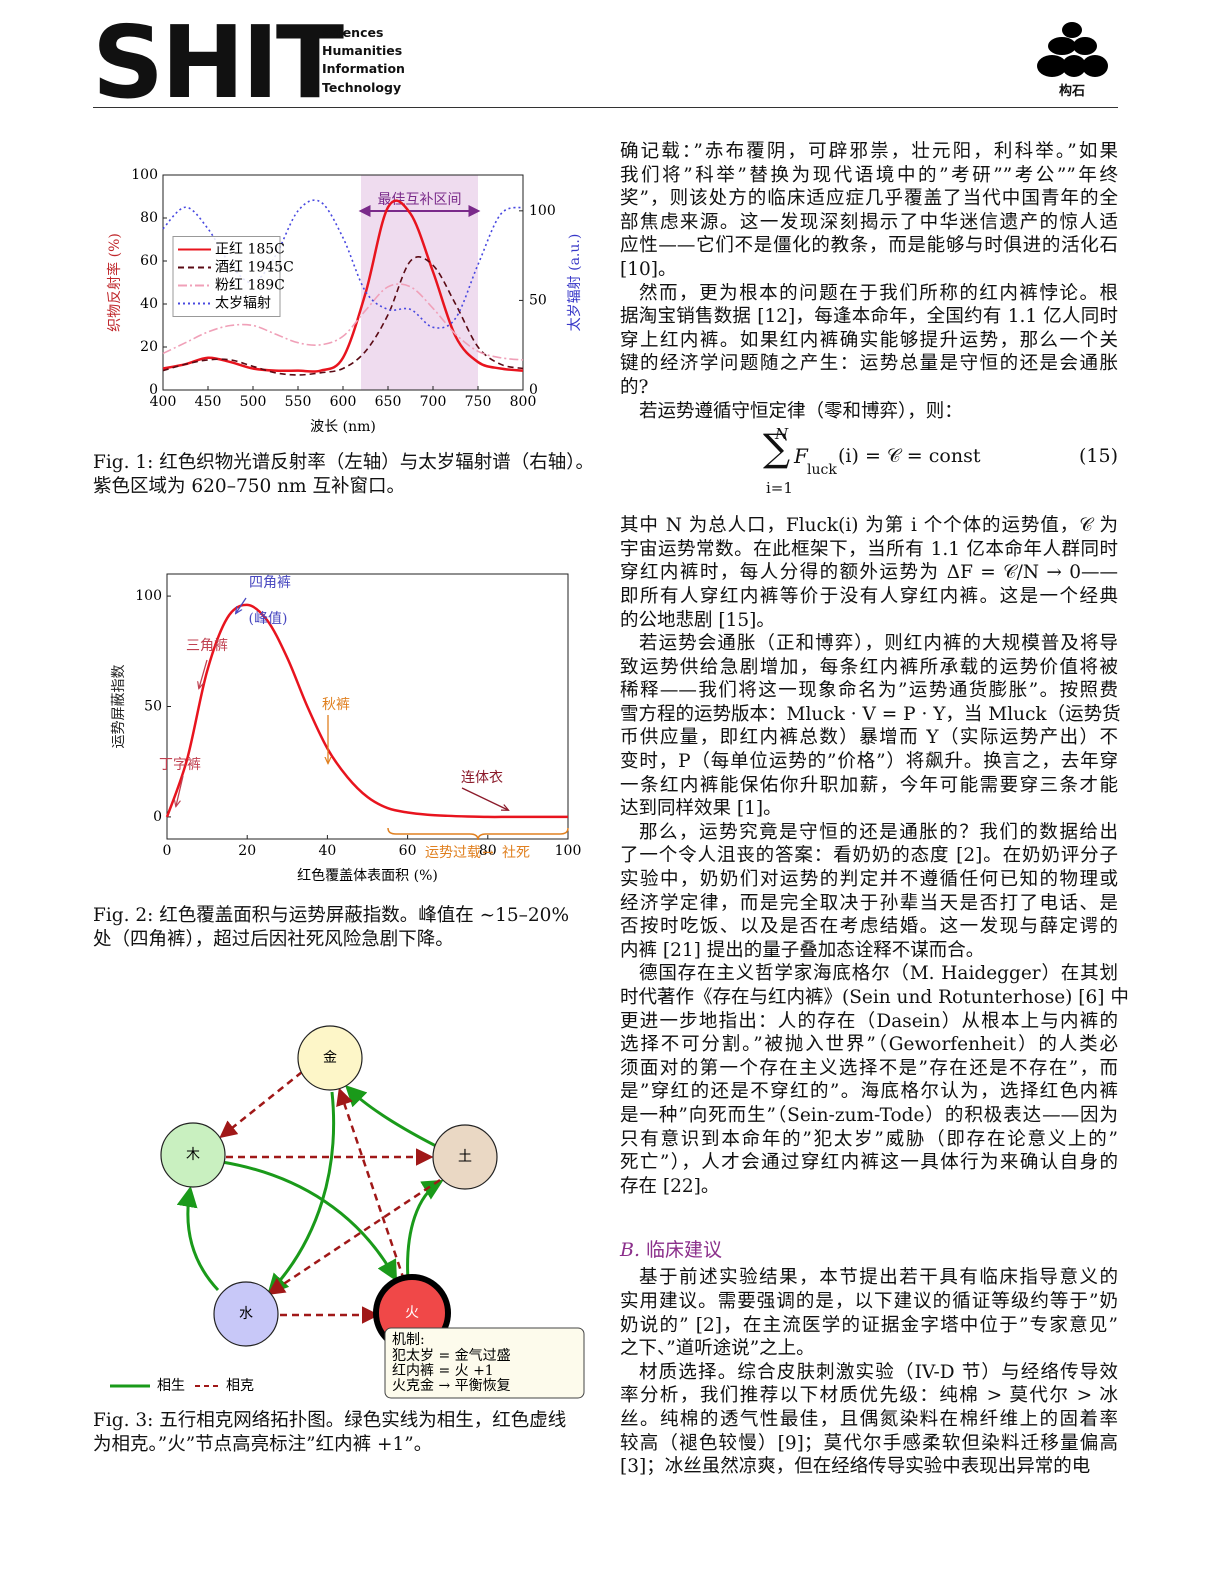 The width and height of the screenshot is (1224, 1584). Describe the element at coordinates (869, 246) in the screenshot. I see `text-line: 应性——它们不是僵化的教条，而是能够与时俱进的活化石` at that location.